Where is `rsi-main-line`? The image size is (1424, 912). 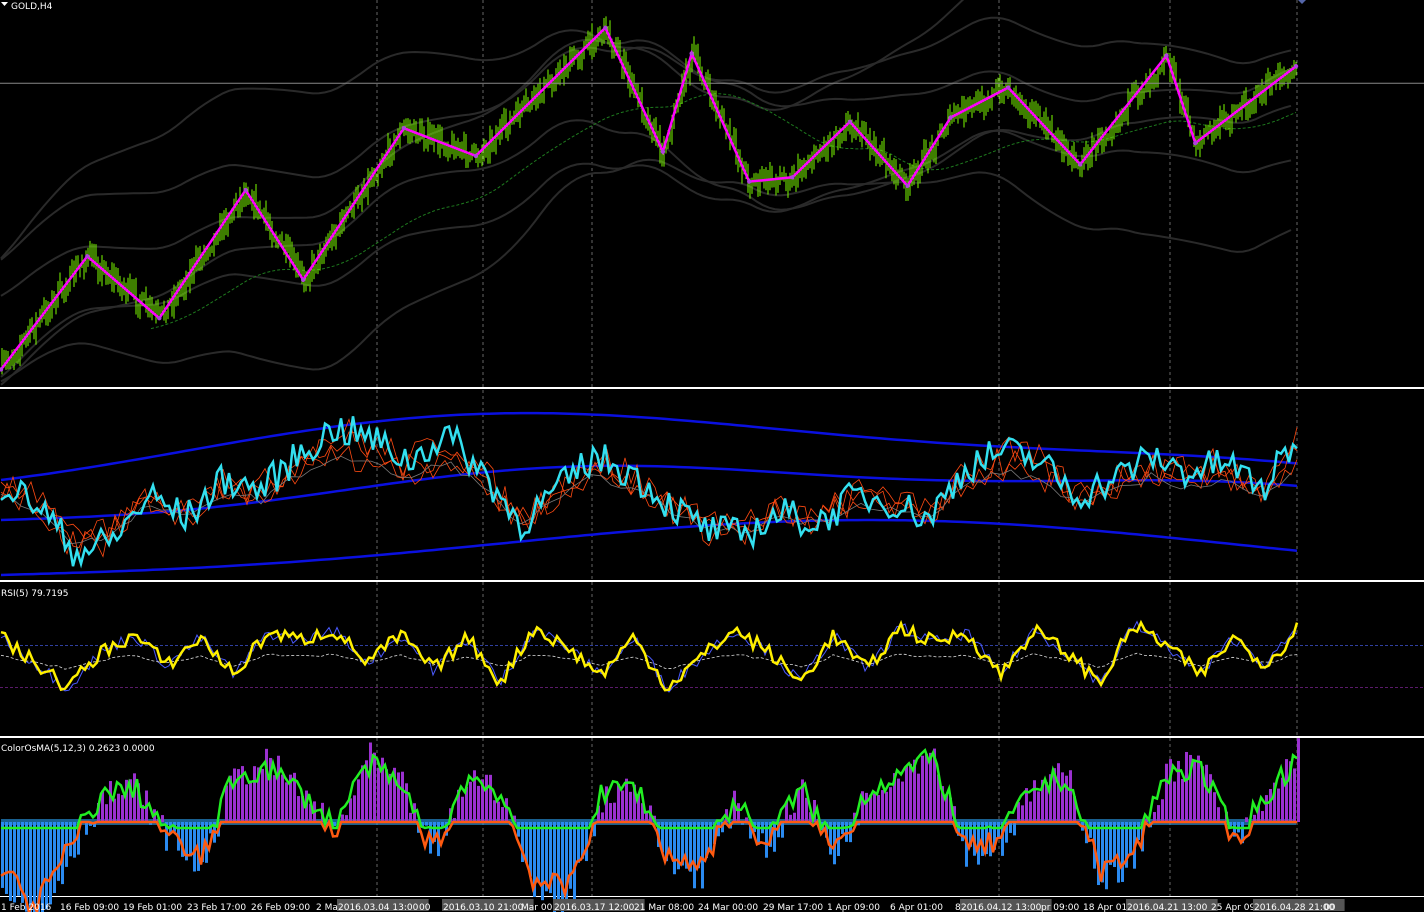
rsi-main-line is located at coordinates (649, 655).